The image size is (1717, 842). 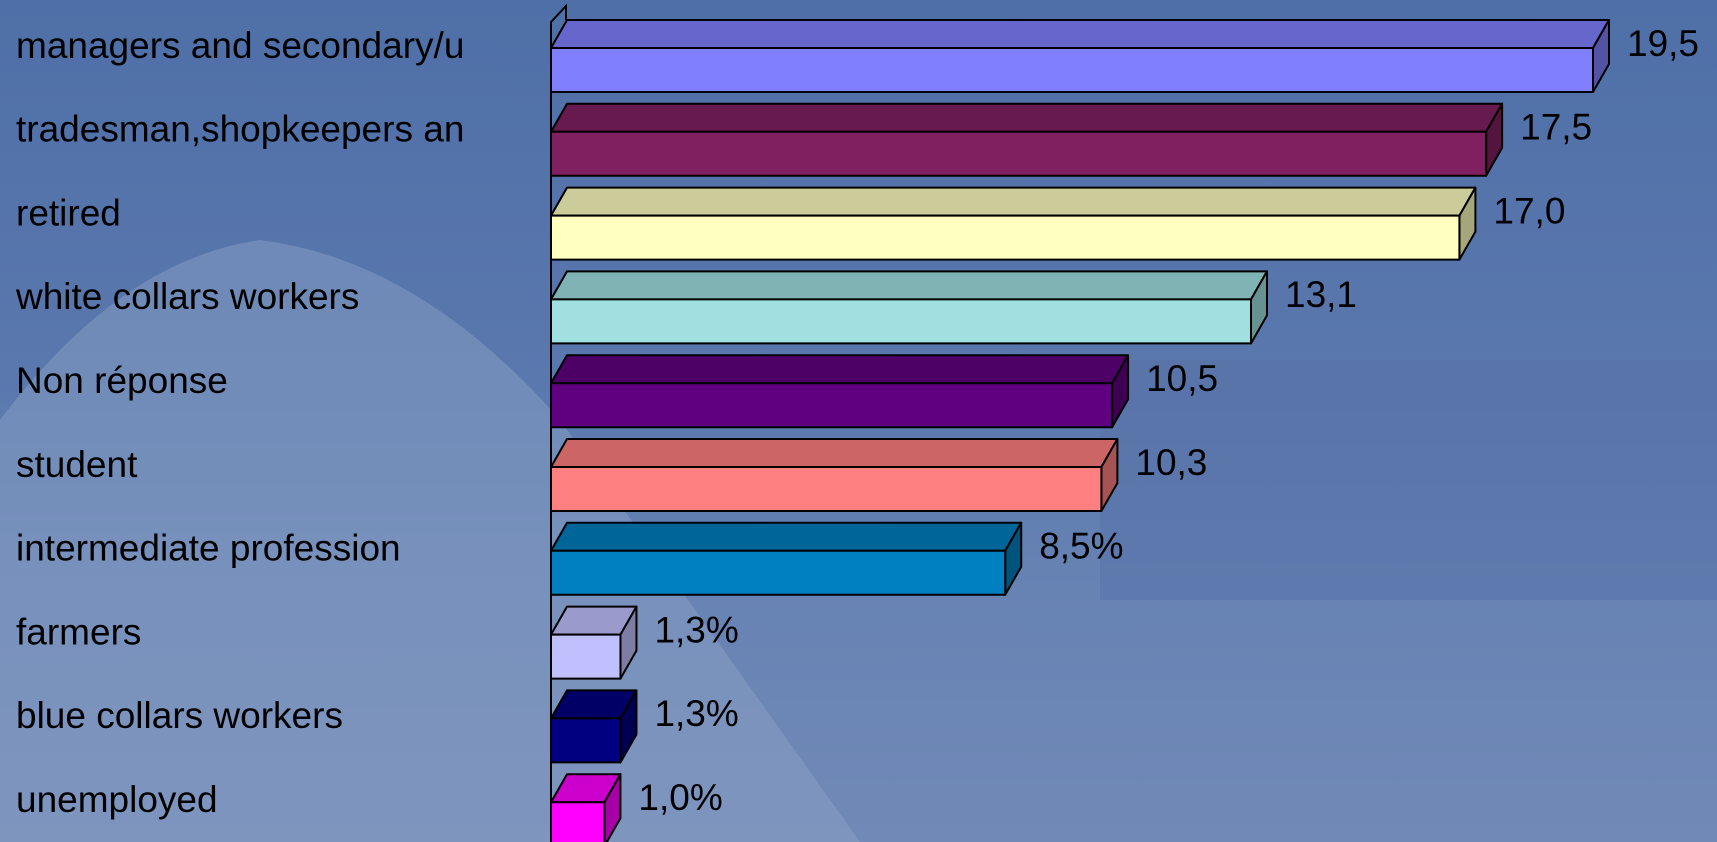 What do you see at coordinates (1321, 294) in the screenshot?
I see `value-label: 13,1` at bounding box center [1321, 294].